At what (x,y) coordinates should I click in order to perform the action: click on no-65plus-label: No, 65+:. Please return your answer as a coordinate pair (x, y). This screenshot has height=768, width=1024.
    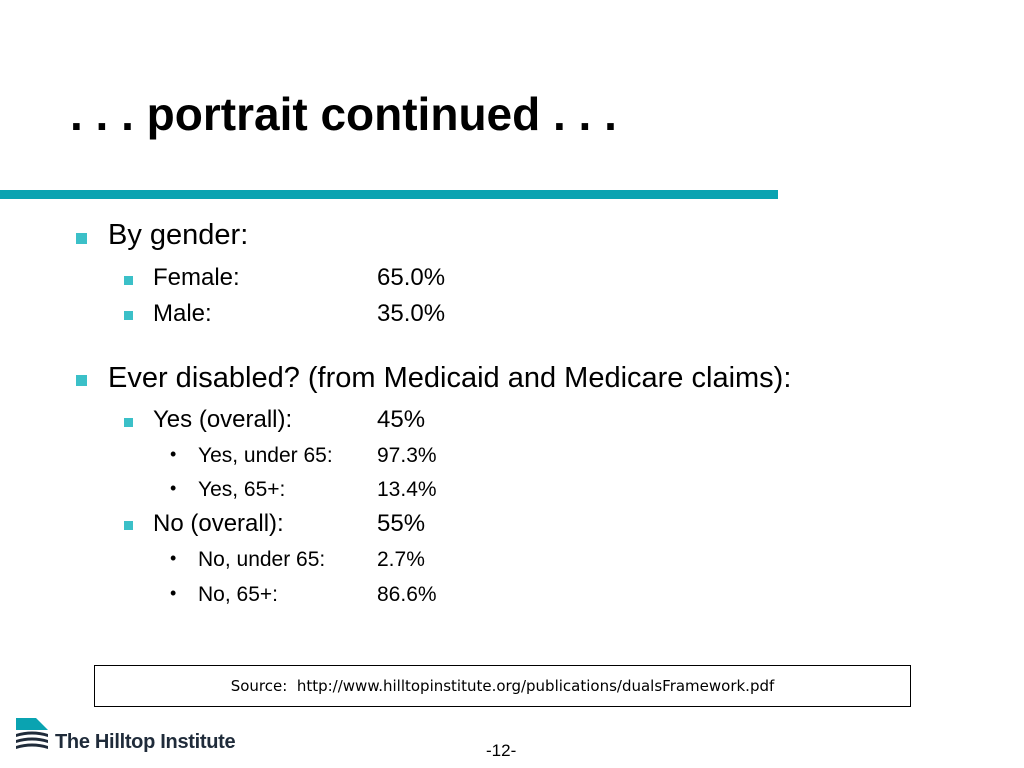
    Looking at the image, I should click on (238, 594).